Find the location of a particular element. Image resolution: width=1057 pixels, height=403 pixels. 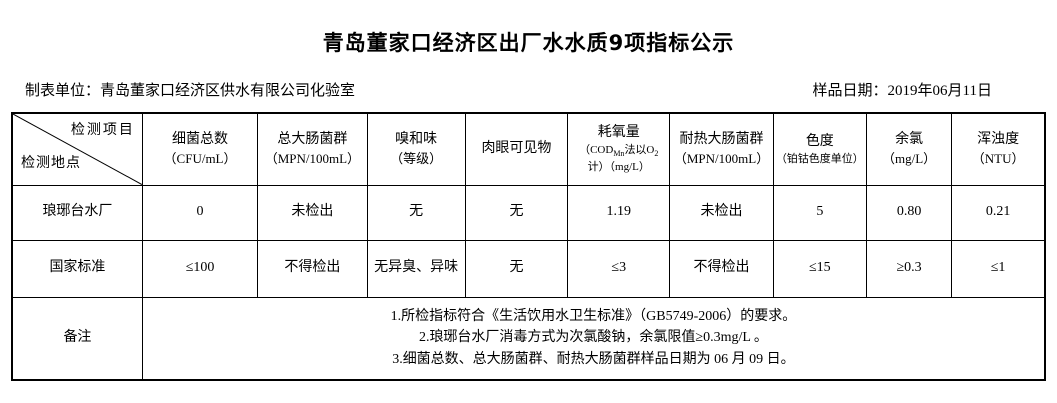

header-unit: （NTU） is located at coordinates (998, 158).